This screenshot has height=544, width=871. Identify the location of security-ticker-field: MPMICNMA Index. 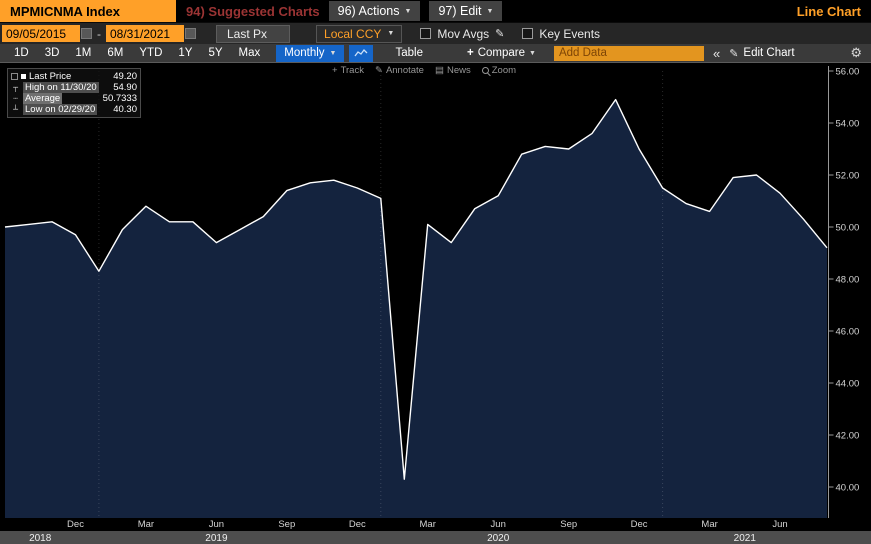
(88, 11).